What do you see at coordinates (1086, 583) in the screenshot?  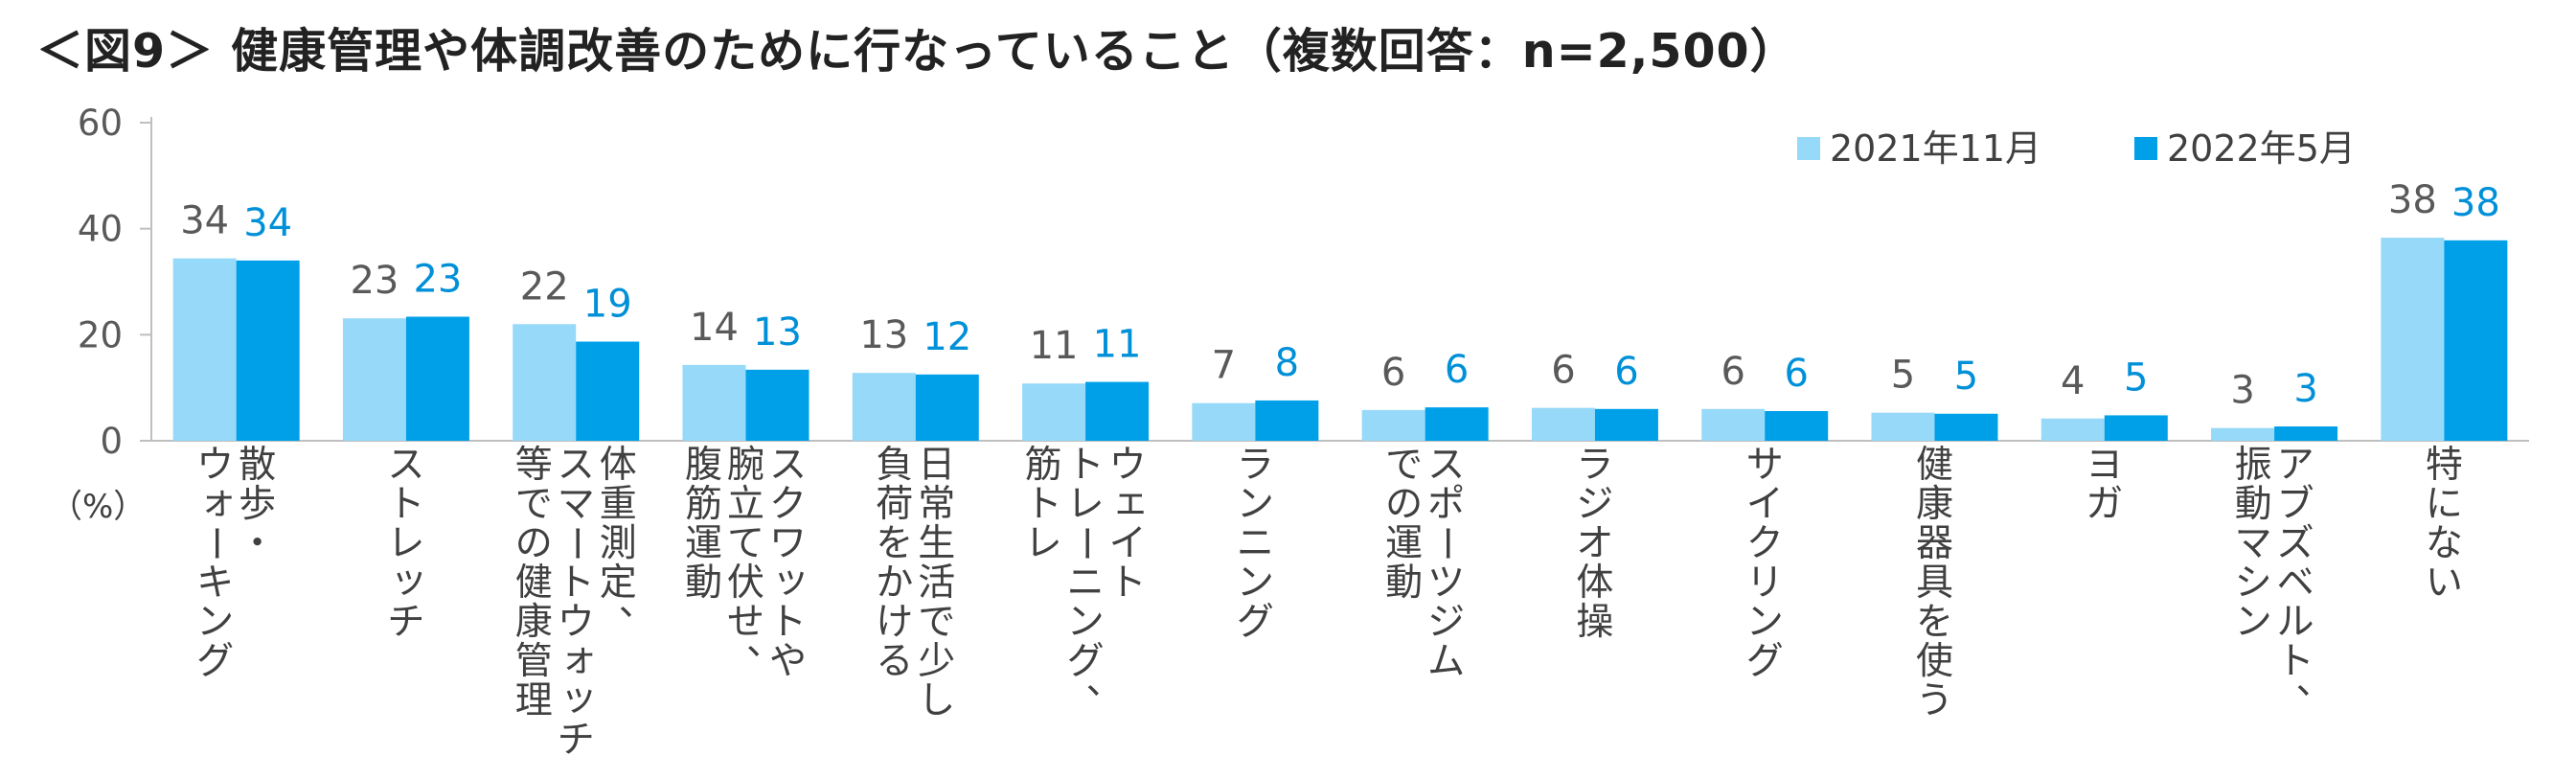 I see `svg-text: ニ` at bounding box center [1086, 583].